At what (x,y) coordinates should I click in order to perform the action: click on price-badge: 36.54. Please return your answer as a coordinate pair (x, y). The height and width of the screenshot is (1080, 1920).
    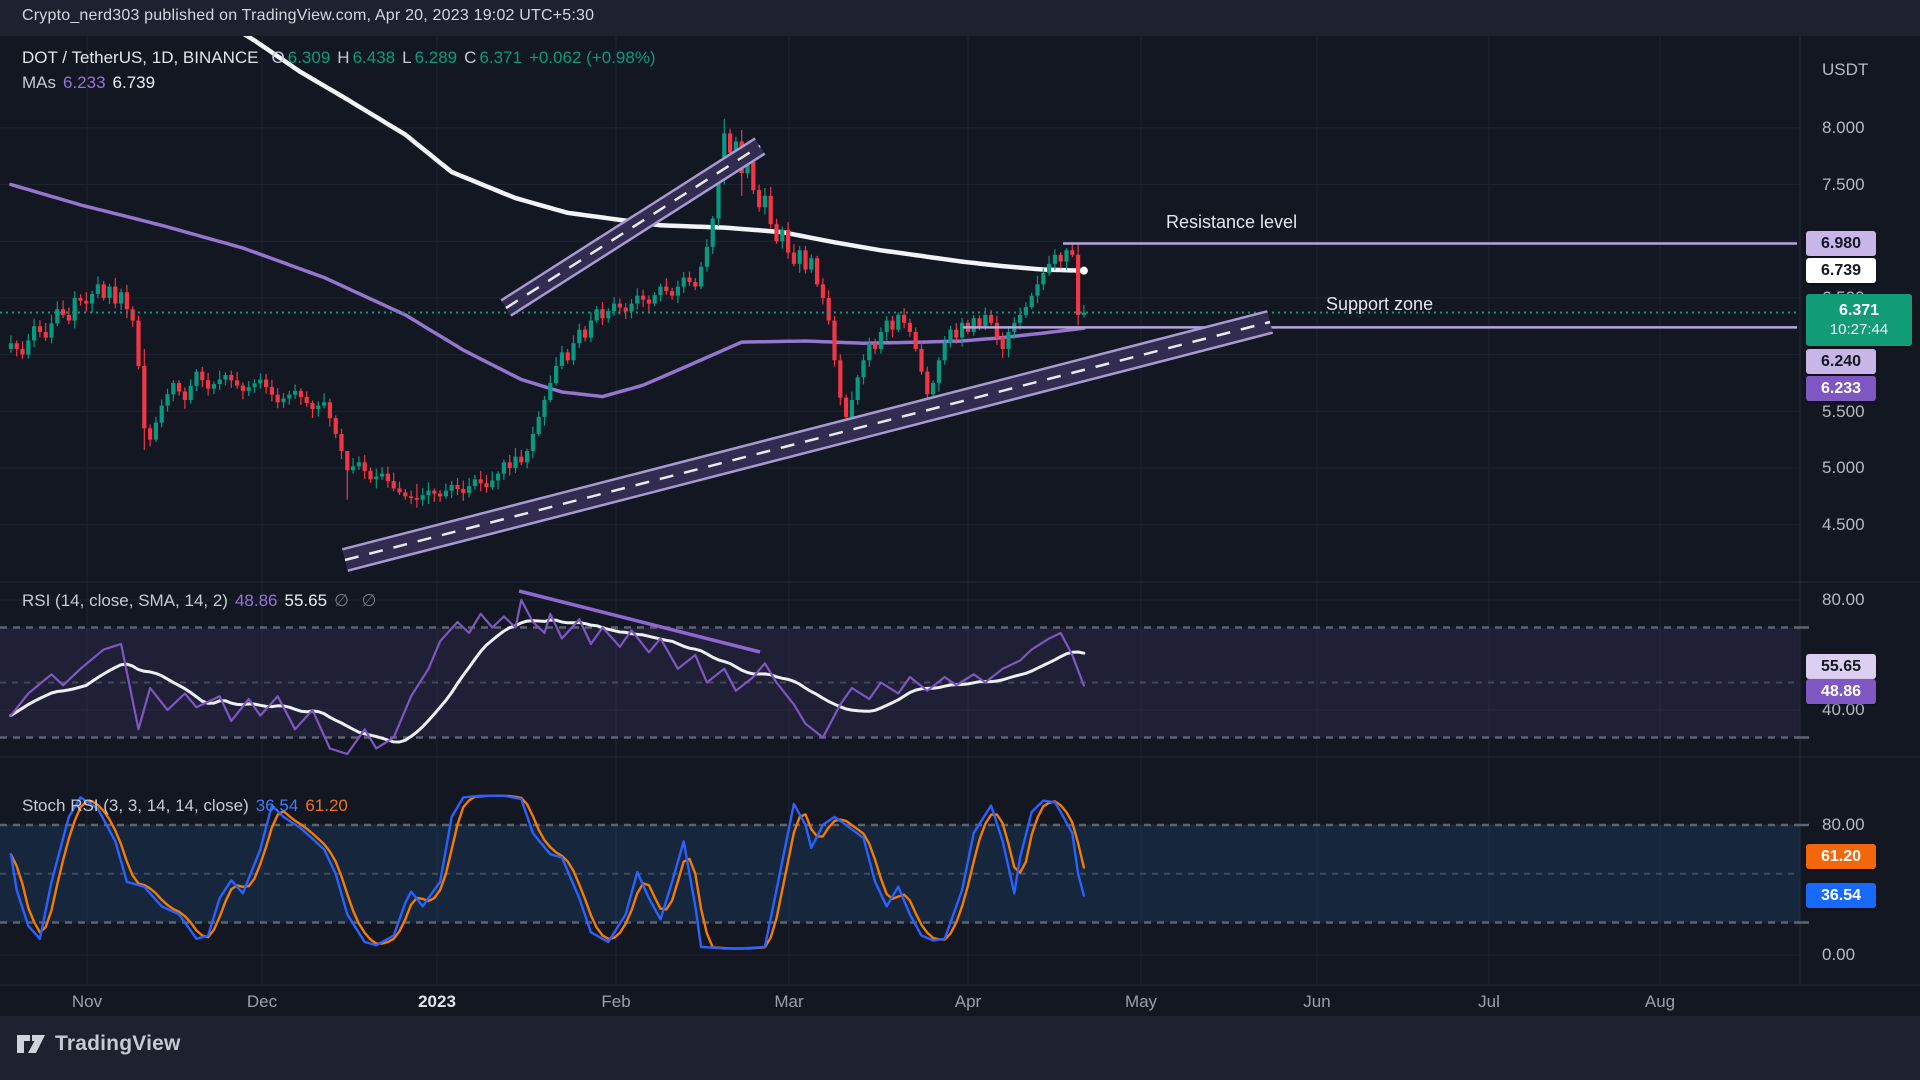
    Looking at the image, I should click on (1841, 895).